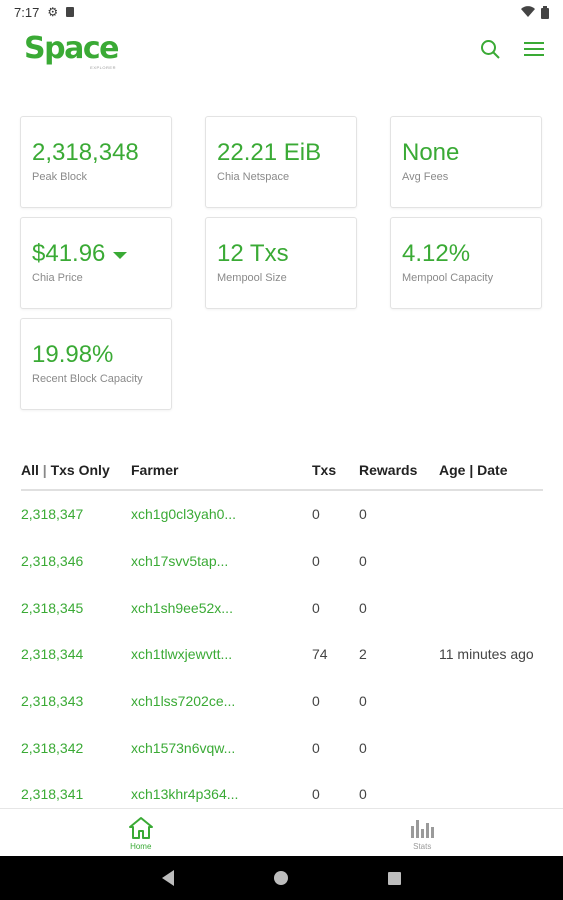 The image size is (563, 900). What do you see at coordinates (52, 607) in the screenshot?
I see `block-height-link: 2,318,345` at bounding box center [52, 607].